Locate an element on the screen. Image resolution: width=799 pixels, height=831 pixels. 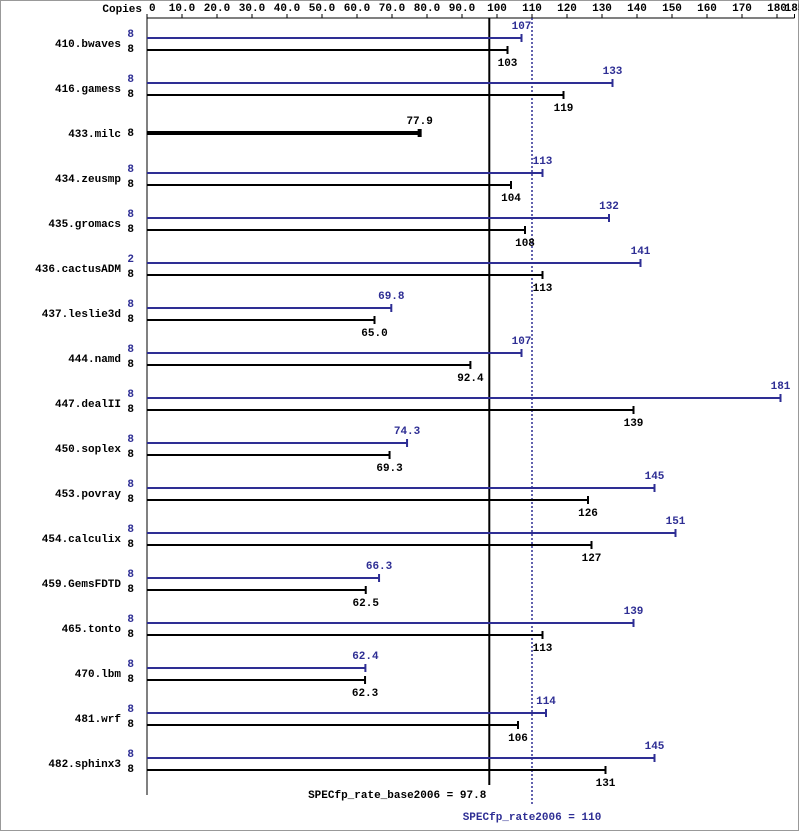
x-tick-label: 180 is located at coordinates (777, 9).